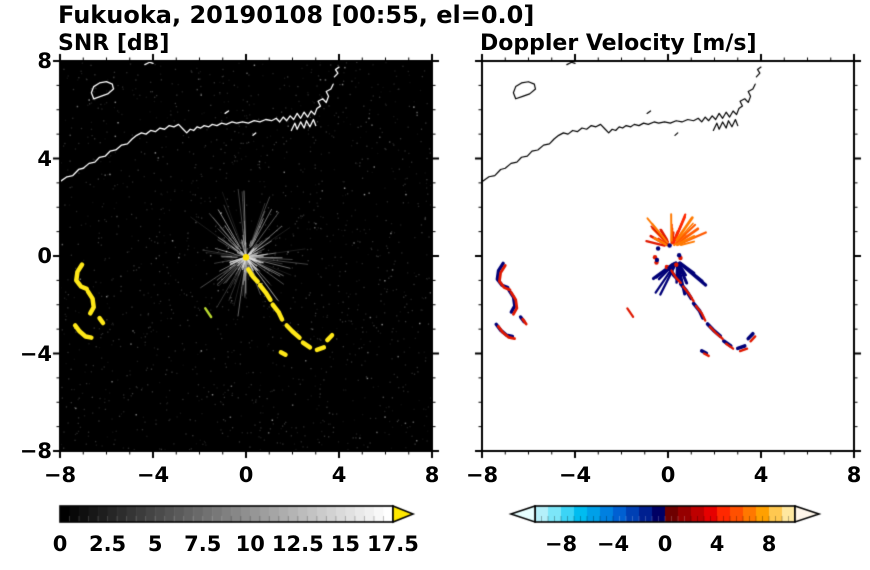 This screenshot has height=570, width=870. I want to click on snr-colorbar-tick-label: 7.5, so click(203, 544).